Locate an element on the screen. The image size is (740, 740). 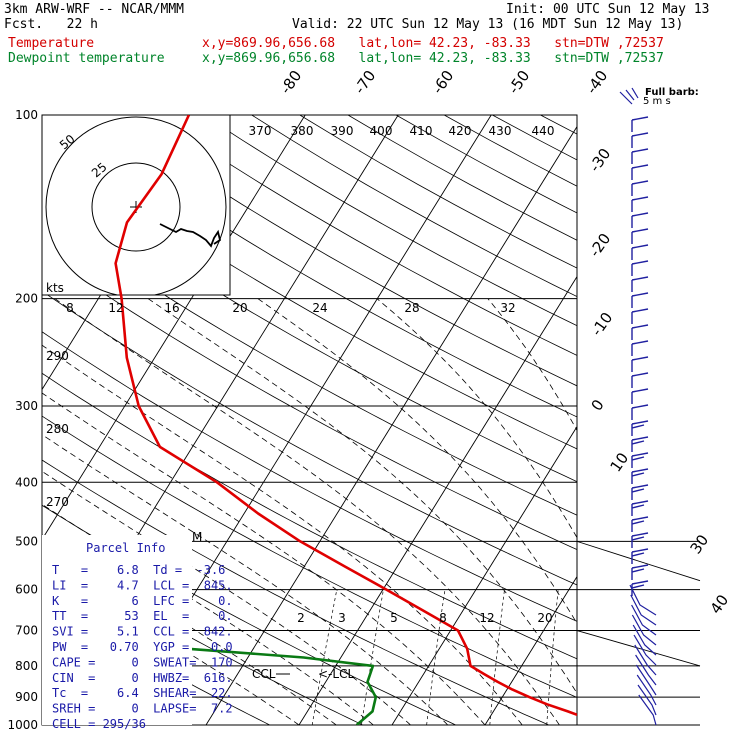
mixing-ratio-label: 20 is located at coordinates (544, 618).